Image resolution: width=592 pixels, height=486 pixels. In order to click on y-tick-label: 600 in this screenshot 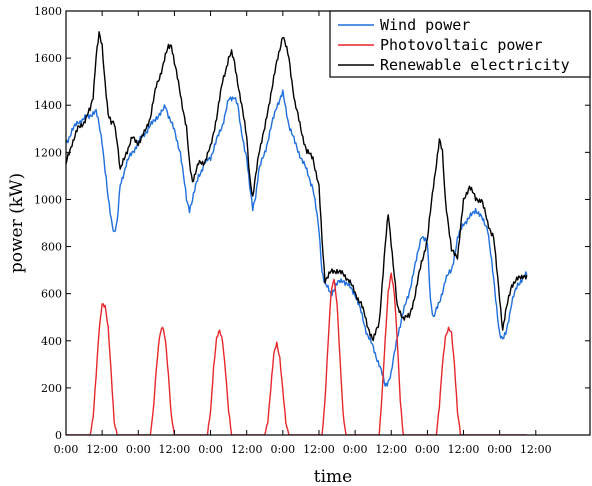, I will do `click(51, 294)`.